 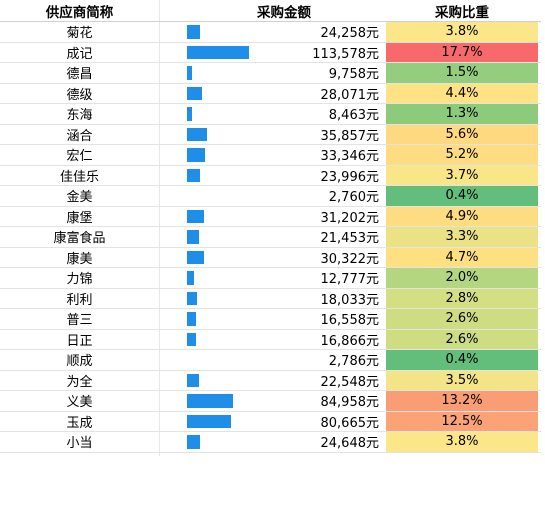 I want to click on purchase-amount-cell: 18,033元, so click(x=350, y=300).